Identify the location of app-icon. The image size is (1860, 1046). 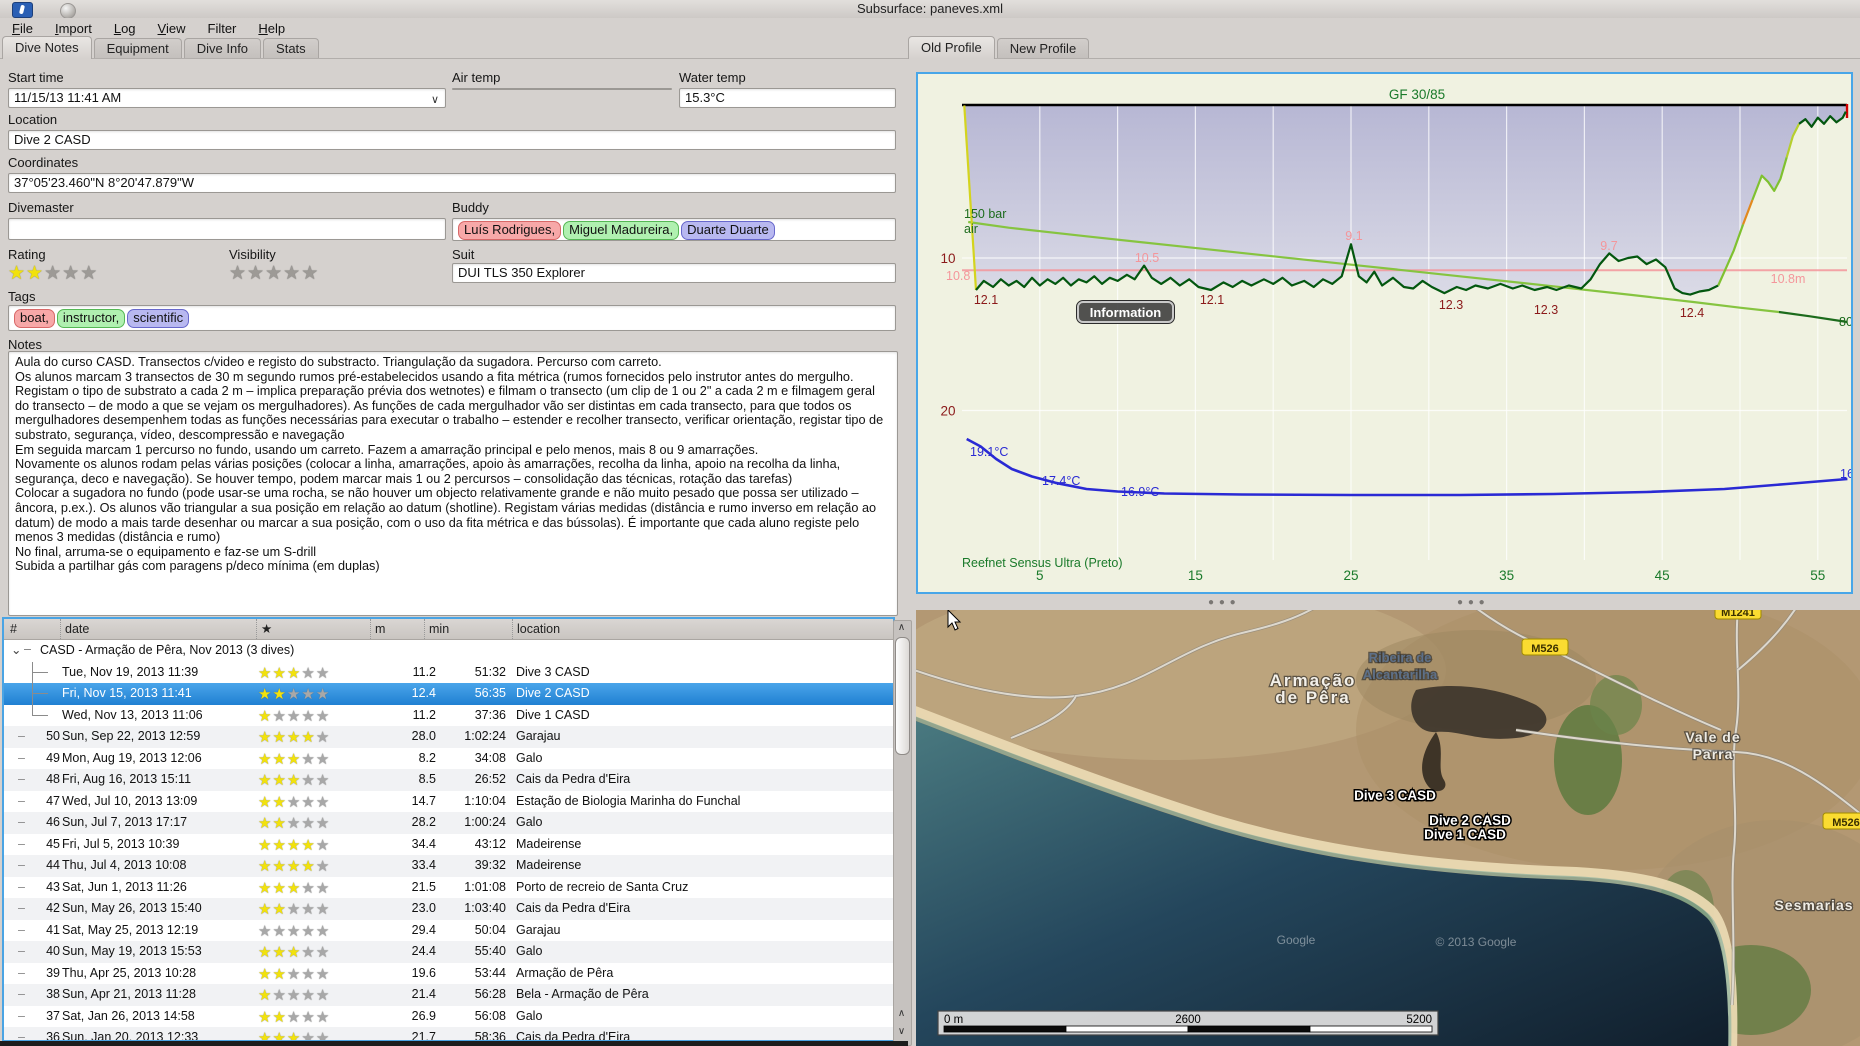
(22, 10).